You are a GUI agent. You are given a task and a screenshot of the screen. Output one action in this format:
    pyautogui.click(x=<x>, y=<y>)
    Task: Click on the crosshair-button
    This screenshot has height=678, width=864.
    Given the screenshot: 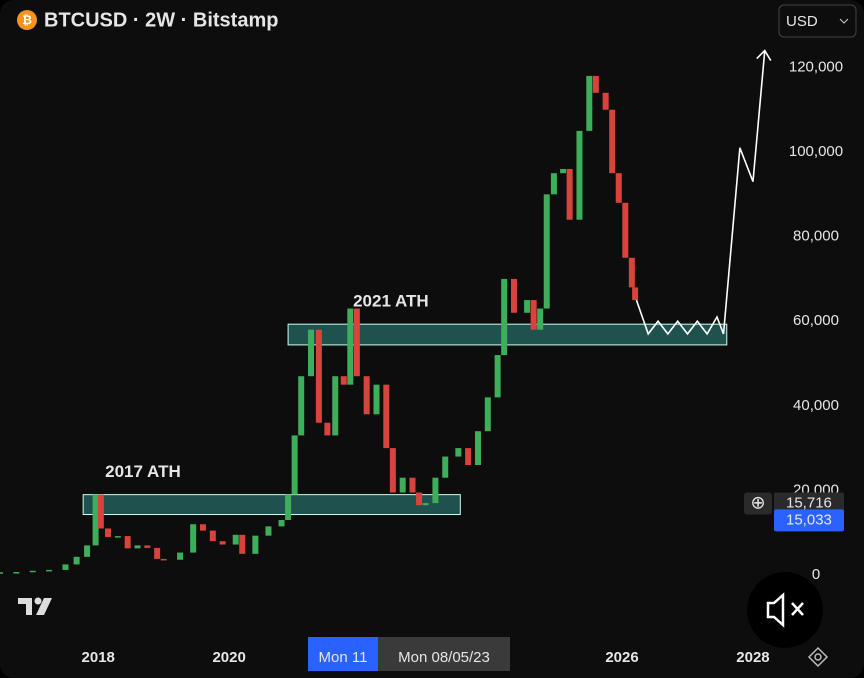 What is the action you would take?
    pyautogui.click(x=758, y=503)
    